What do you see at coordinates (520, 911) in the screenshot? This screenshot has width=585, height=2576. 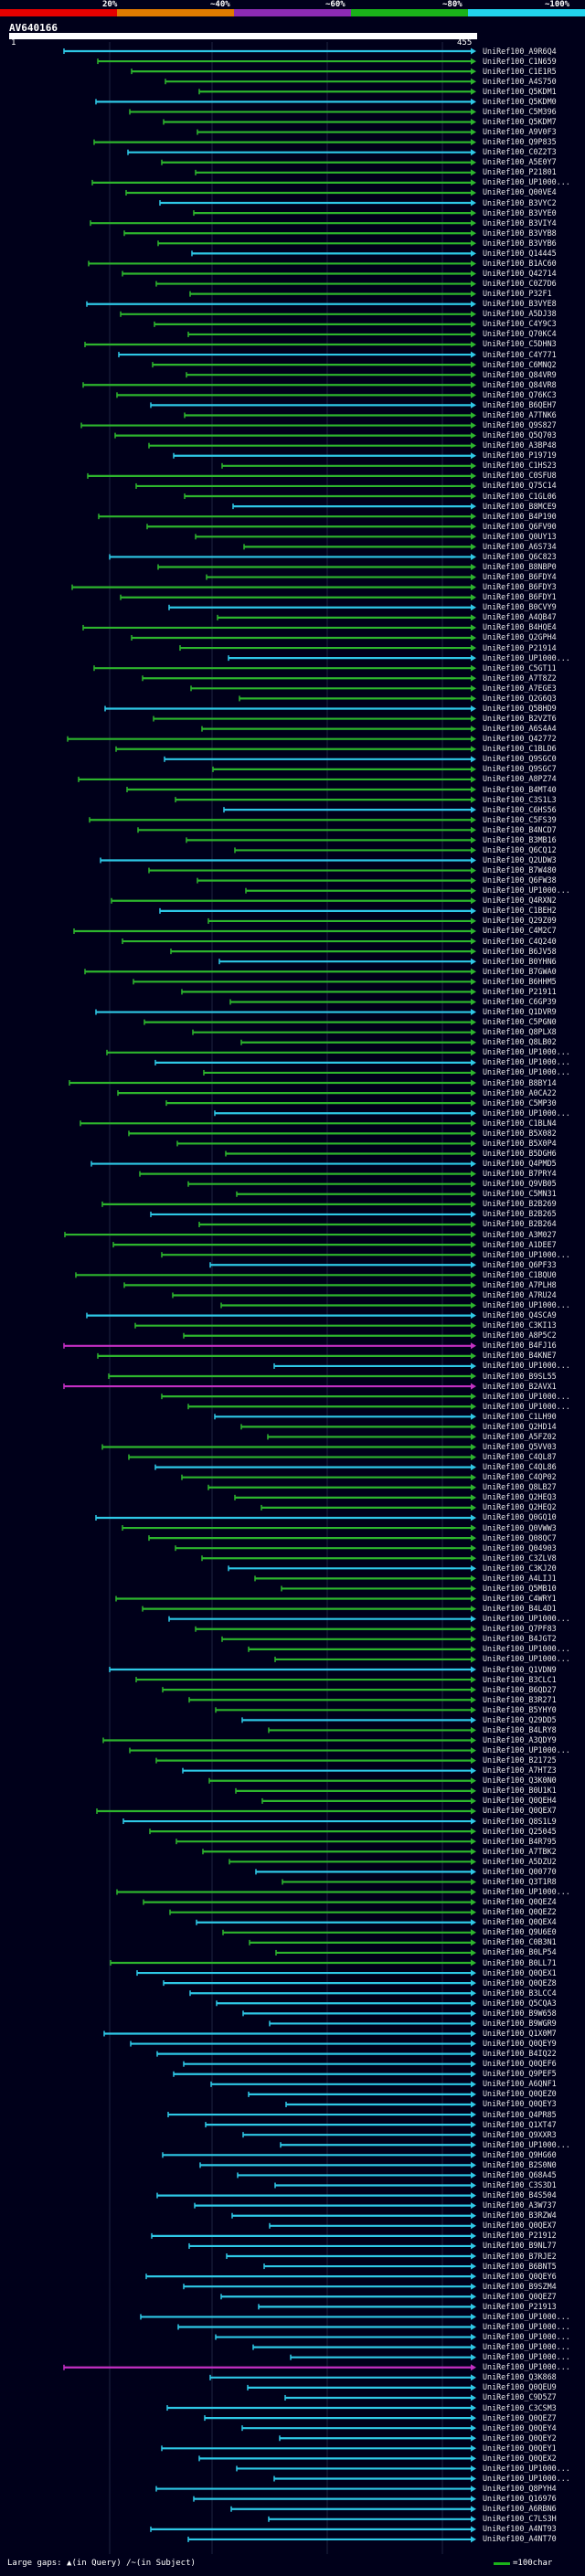 I see `hit-label: UniRef100_C1BEH2` at bounding box center [520, 911].